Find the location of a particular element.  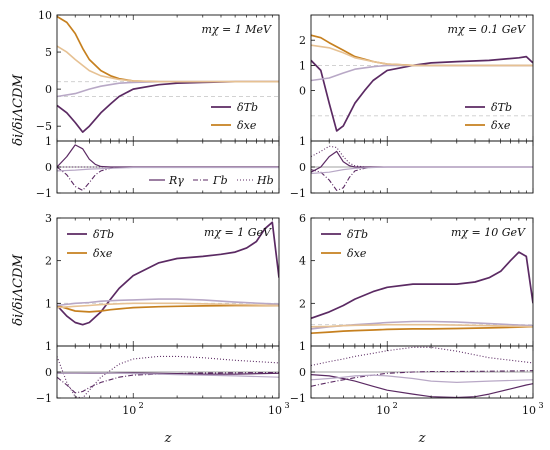

y-axis-label-top: δi/δiΛCDM is located at coordinates (18, 110).